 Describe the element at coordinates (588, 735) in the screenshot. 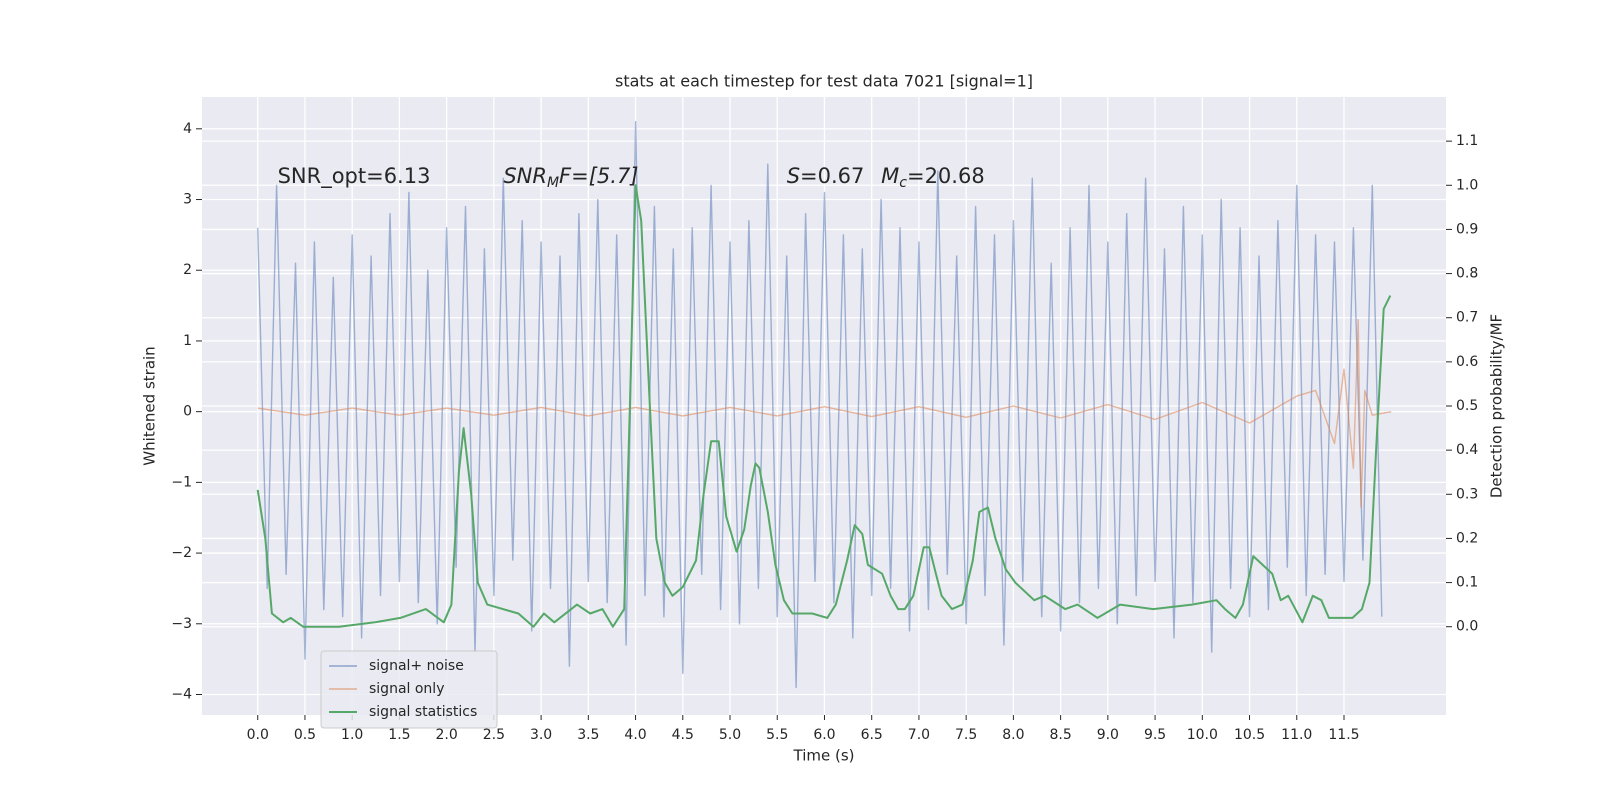

I see `x-tick-label: 3.5` at that location.